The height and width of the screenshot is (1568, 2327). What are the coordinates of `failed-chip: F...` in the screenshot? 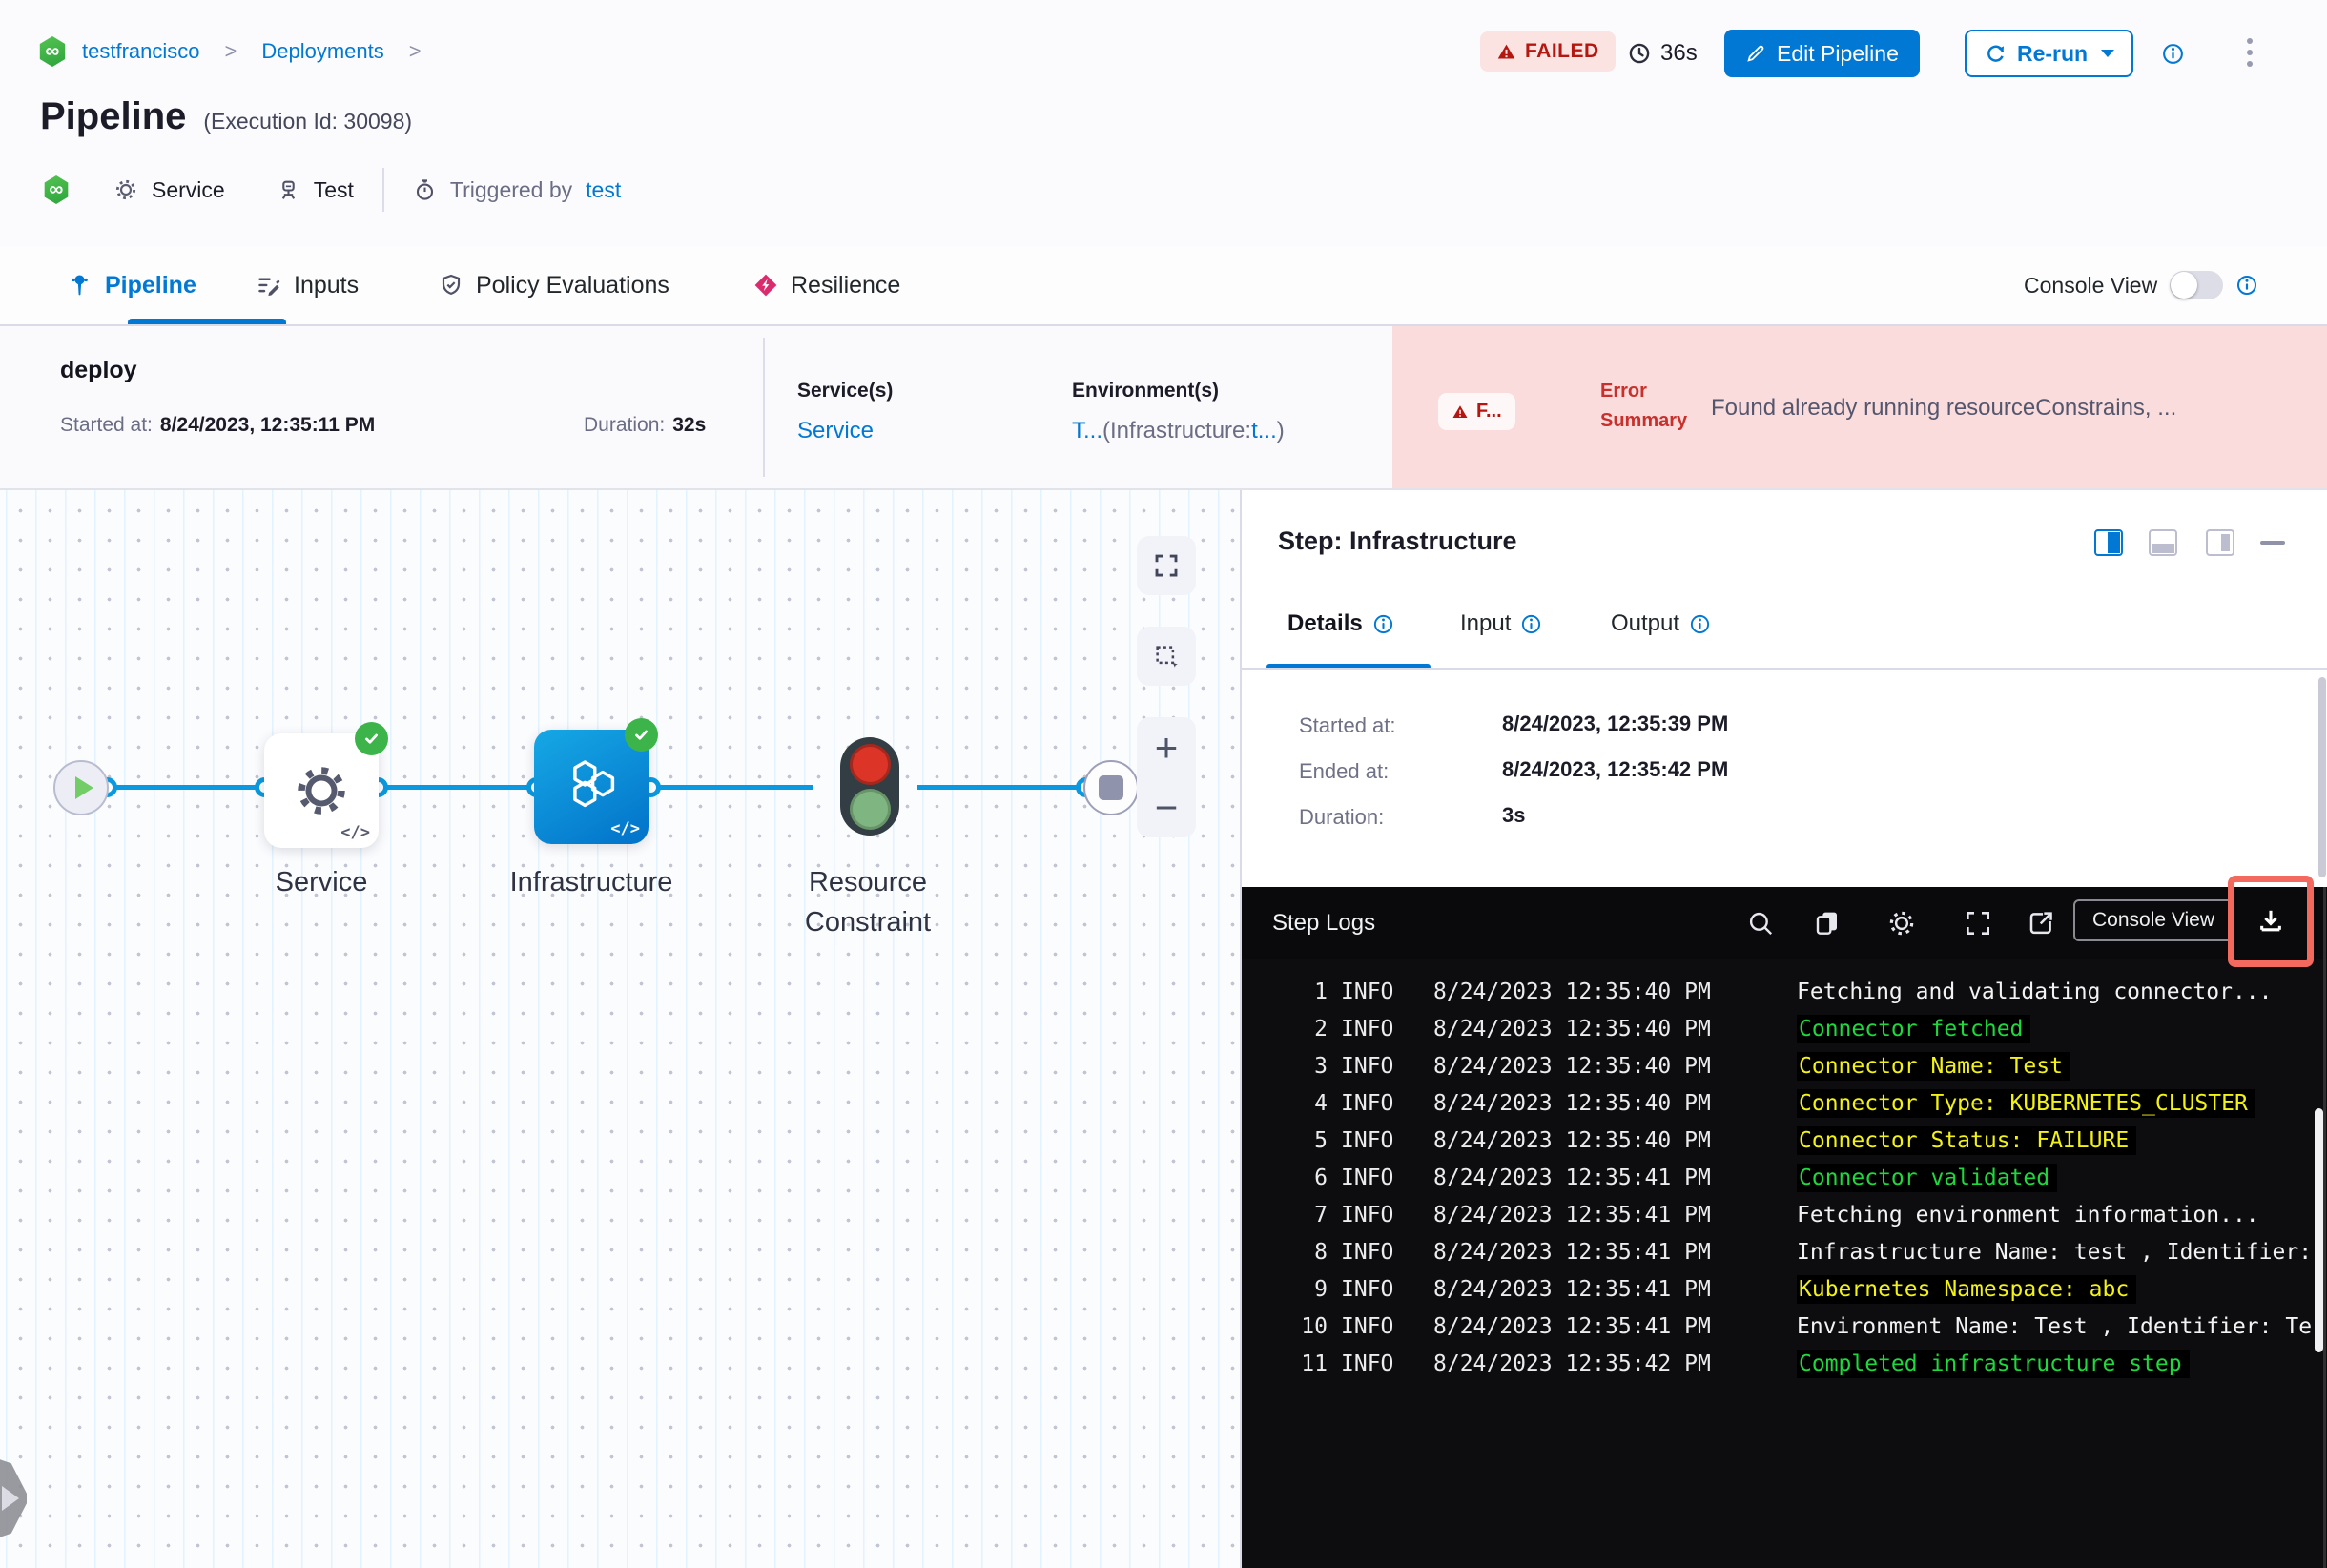 It's located at (1476, 411).